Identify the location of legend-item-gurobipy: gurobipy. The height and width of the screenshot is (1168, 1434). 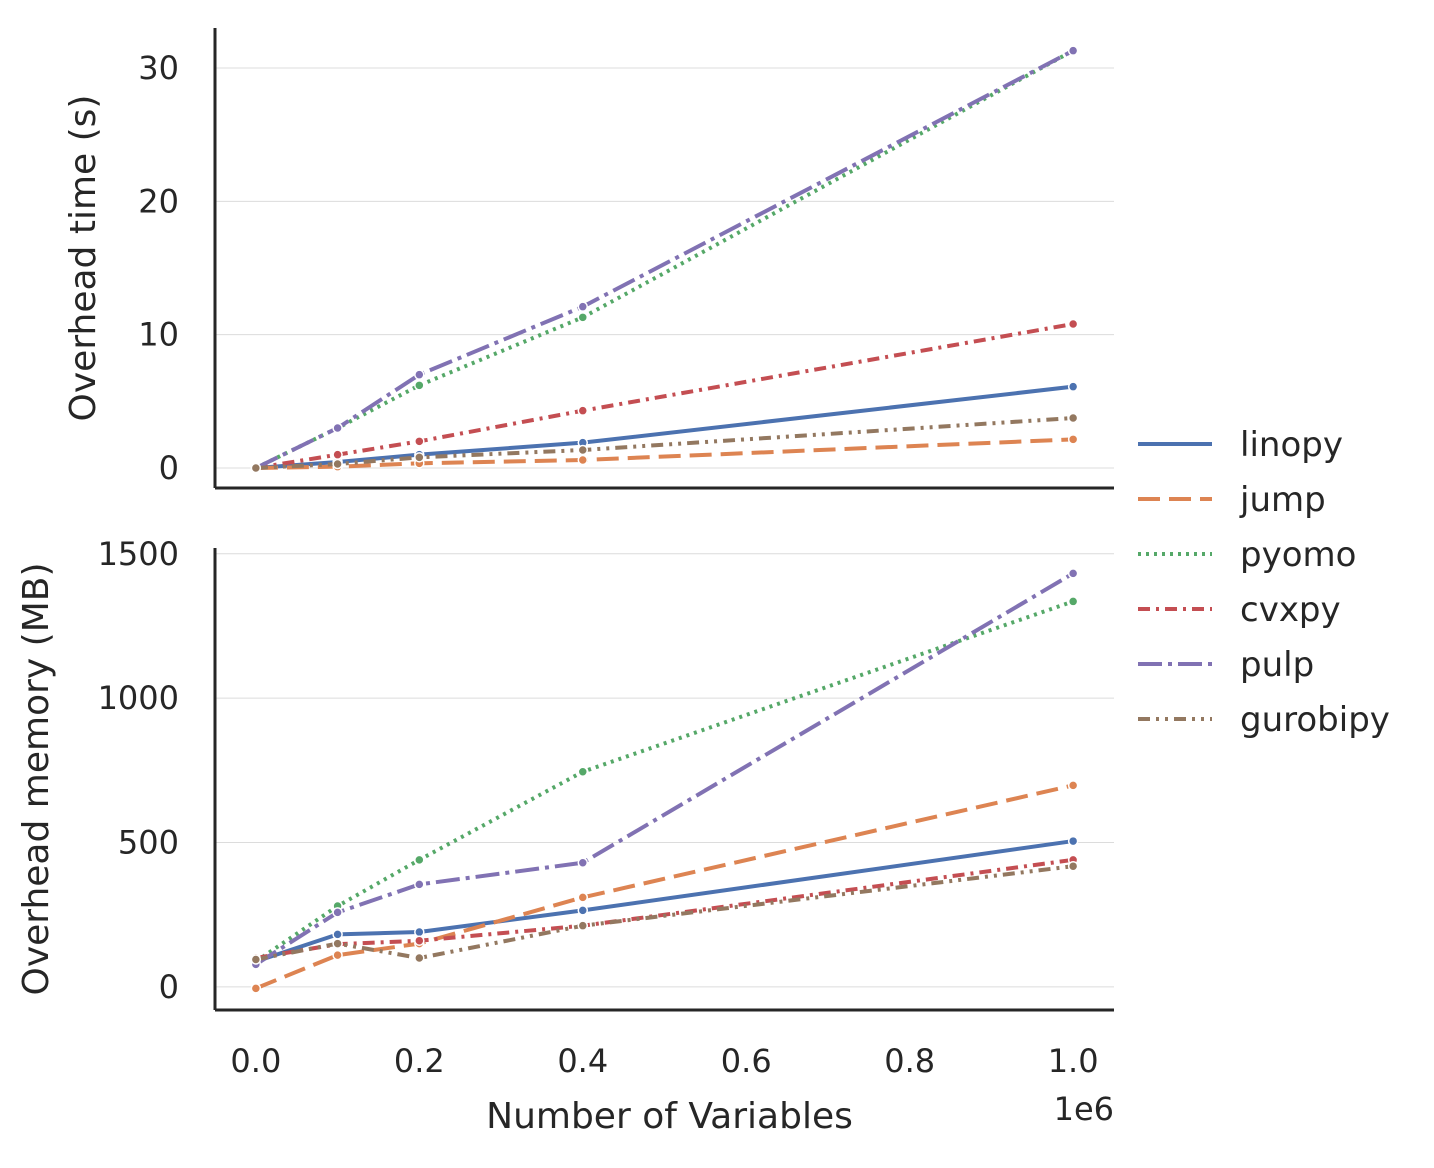
(1264, 720).